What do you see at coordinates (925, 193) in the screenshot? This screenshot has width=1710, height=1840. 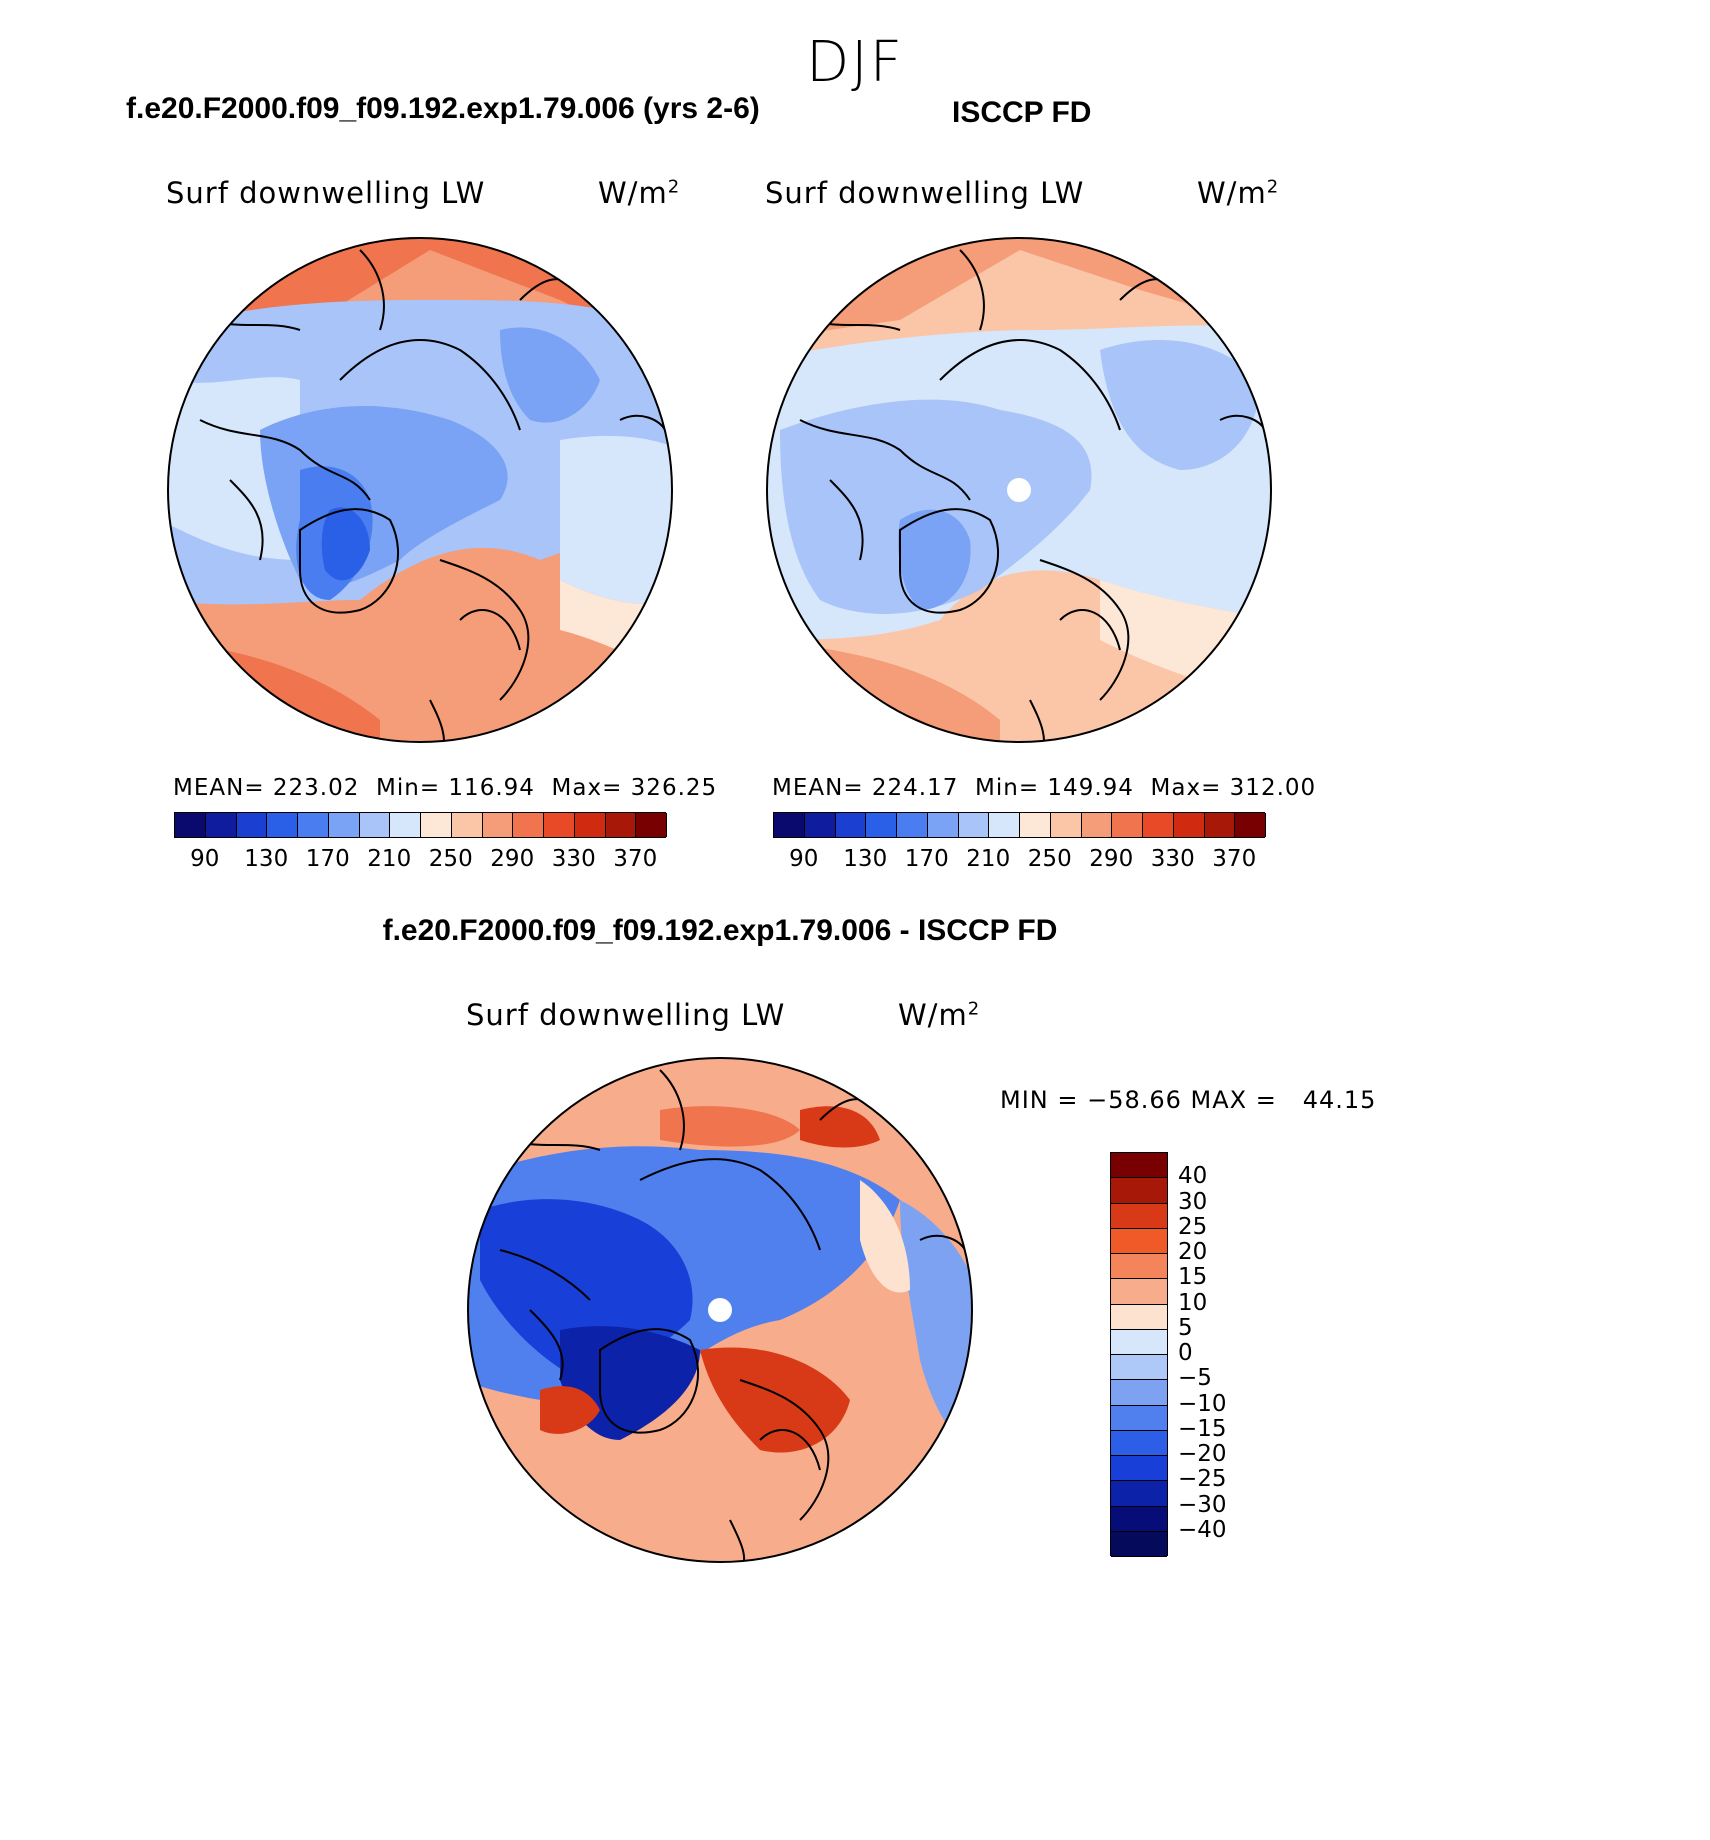 I see `obs-variable-label: Surf downwelling LW` at bounding box center [925, 193].